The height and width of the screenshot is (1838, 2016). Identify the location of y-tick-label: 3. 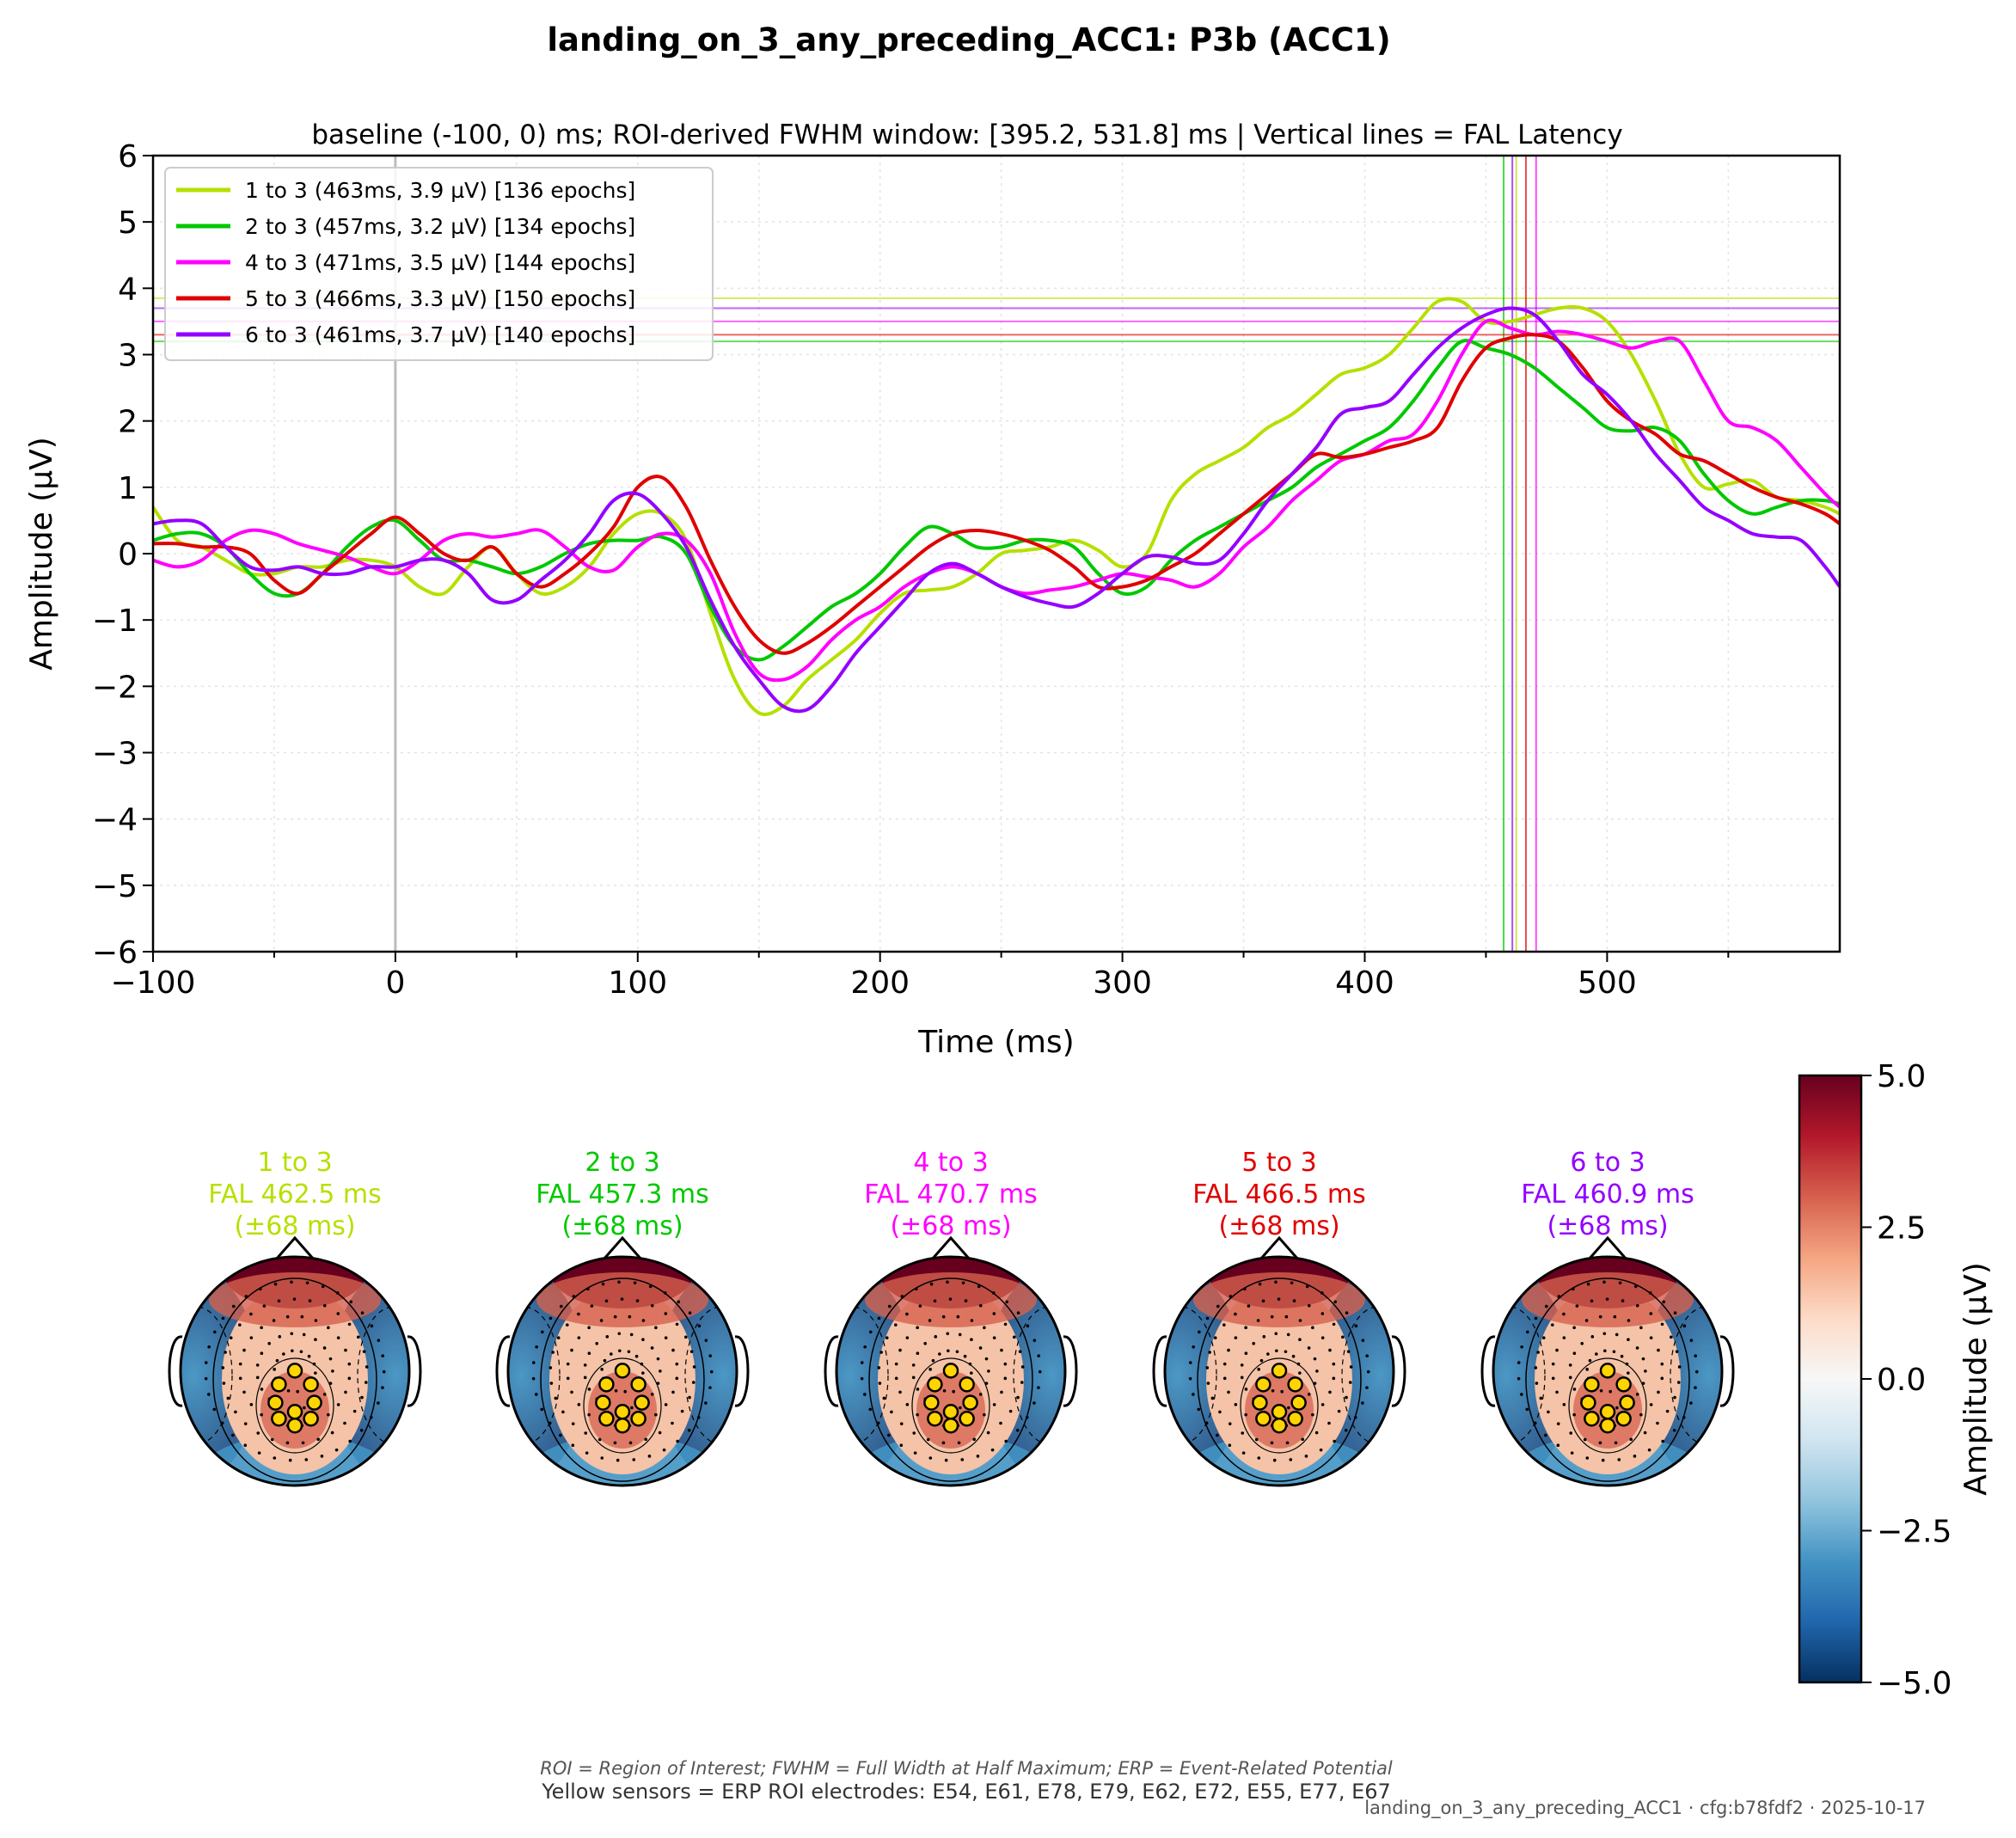
(128, 356).